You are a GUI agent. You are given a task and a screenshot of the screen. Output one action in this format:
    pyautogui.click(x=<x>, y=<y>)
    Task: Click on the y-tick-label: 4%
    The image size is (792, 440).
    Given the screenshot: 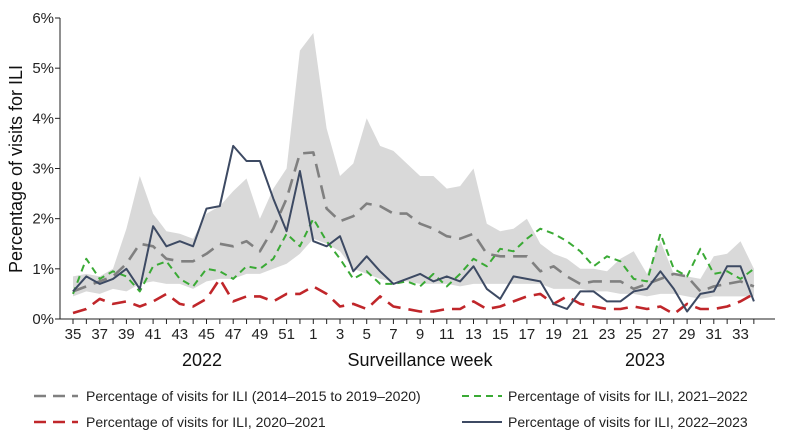 What is the action you would take?
    pyautogui.click(x=43, y=118)
    